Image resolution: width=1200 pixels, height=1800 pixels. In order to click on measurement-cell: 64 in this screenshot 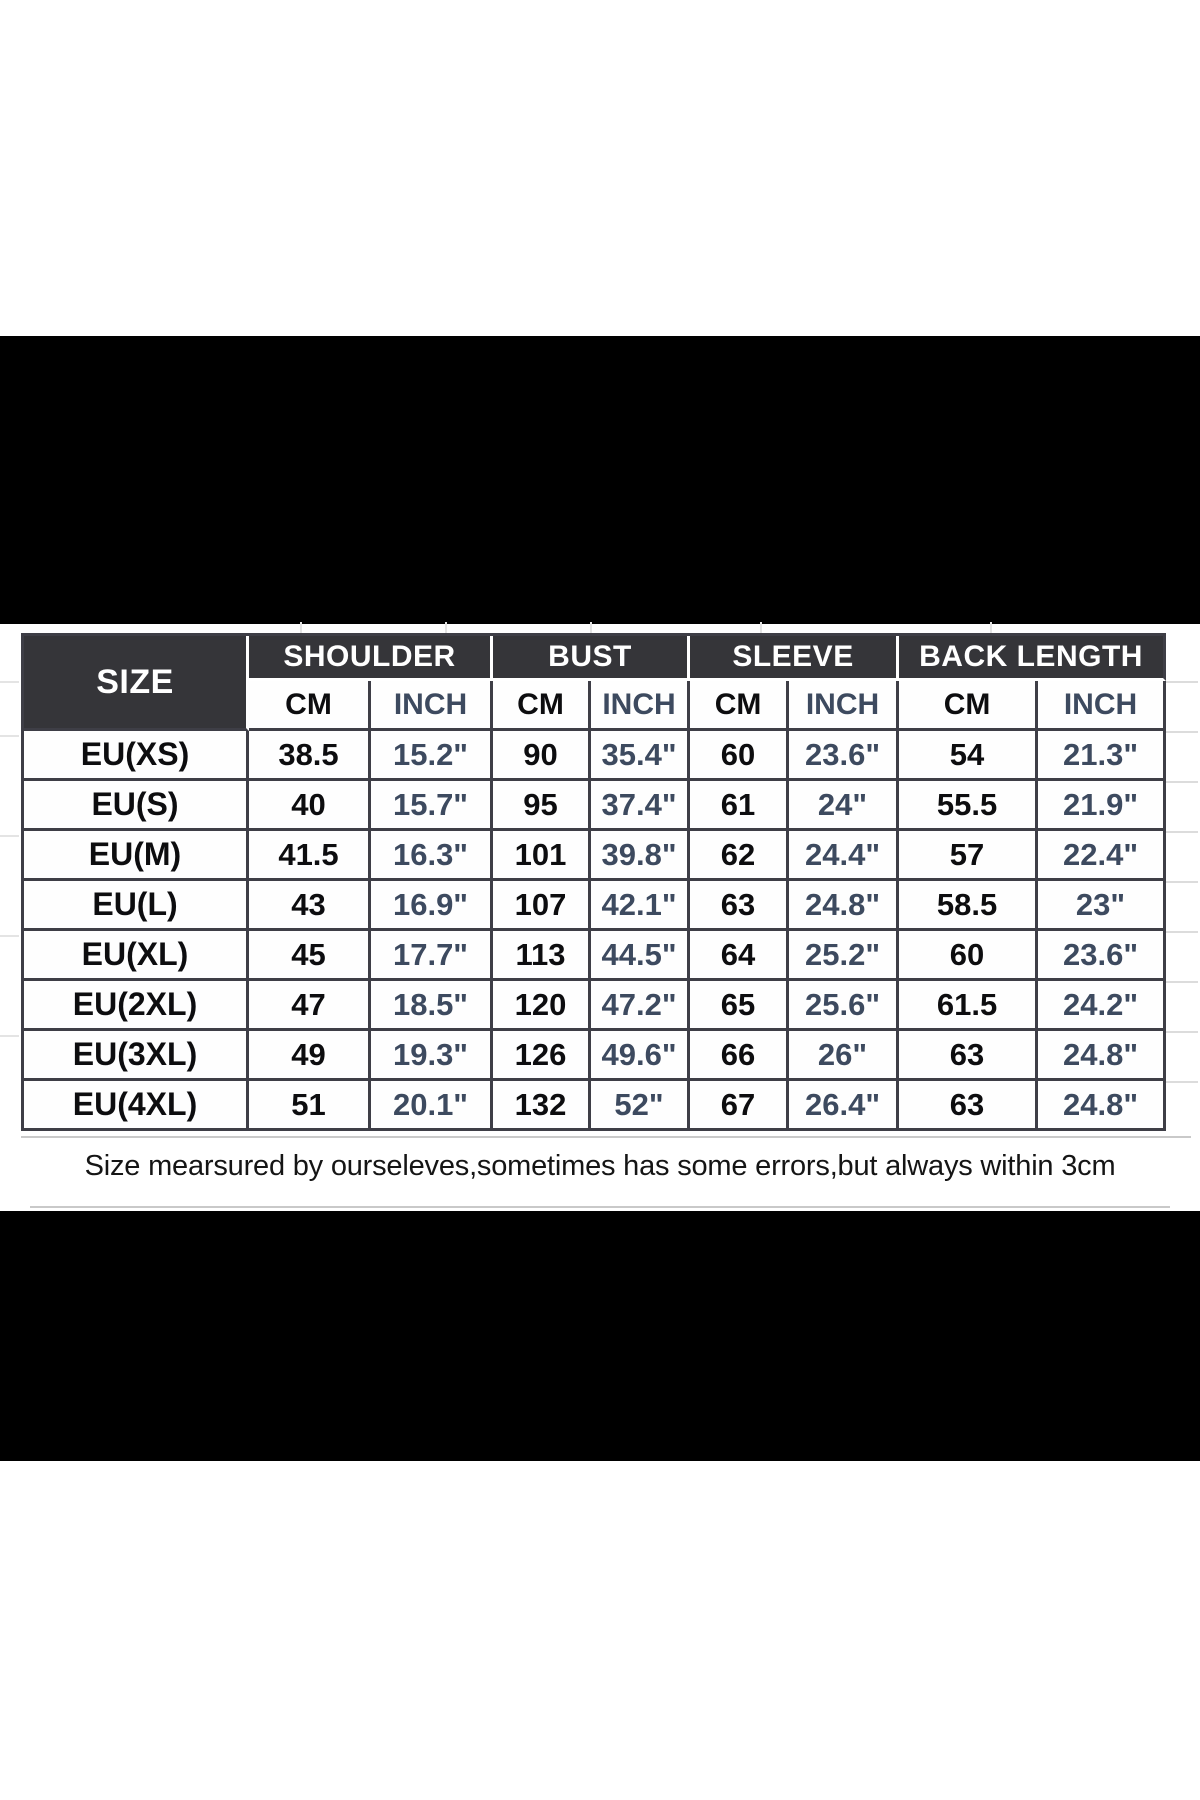, I will do `click(740, 956)`.